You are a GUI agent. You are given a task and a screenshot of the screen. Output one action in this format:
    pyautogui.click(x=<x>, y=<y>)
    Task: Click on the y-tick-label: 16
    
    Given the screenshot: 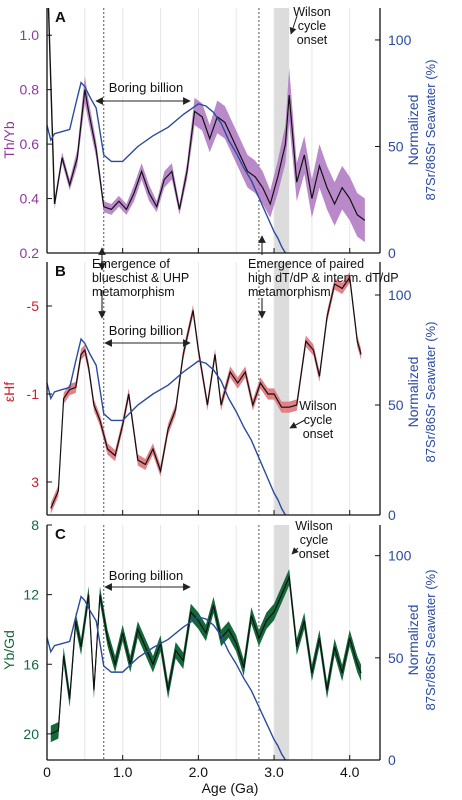 What is the action you would take?
    pyautogui.click(x=31, y=664)
    